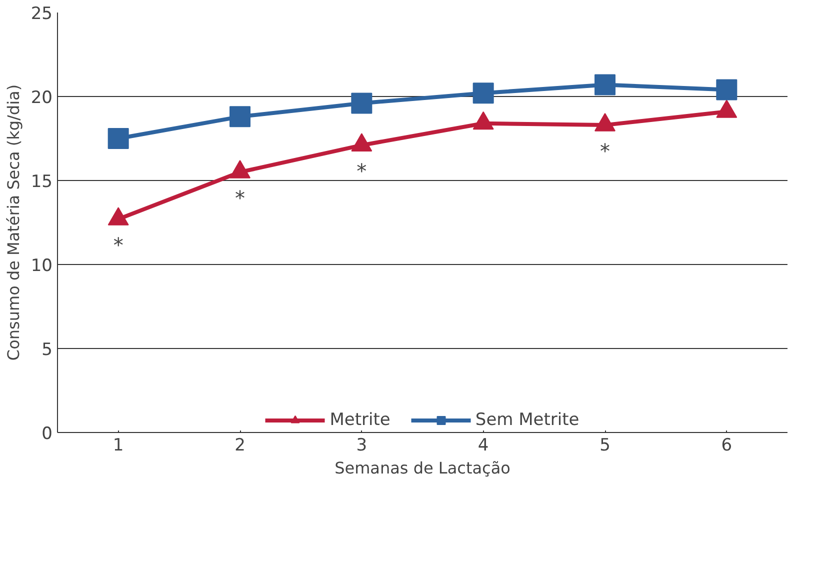 The height and width of the screenshot is (581, 830). I want to click on x-tick-label: 5, so click(605, 446).